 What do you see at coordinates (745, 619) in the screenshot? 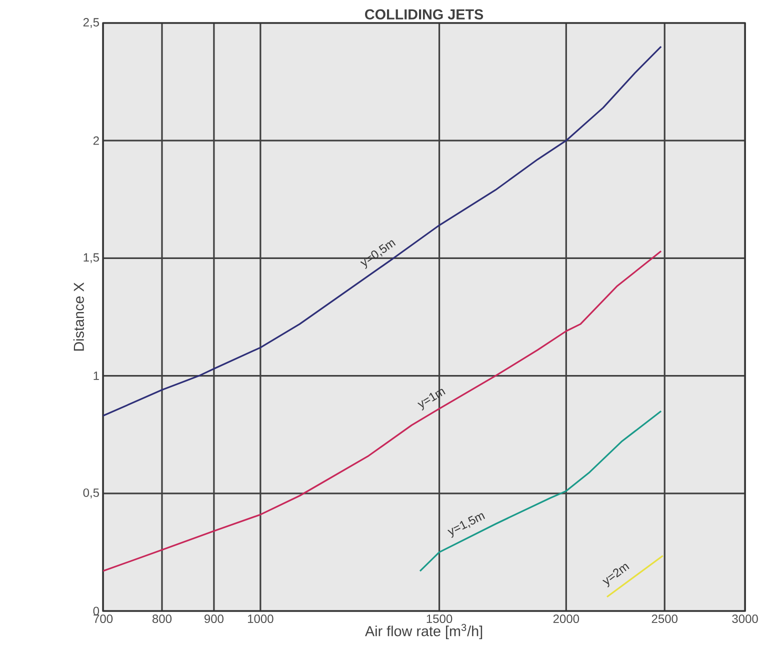
I see `x-tick-label: 3000` at bounding box center [745, 619].